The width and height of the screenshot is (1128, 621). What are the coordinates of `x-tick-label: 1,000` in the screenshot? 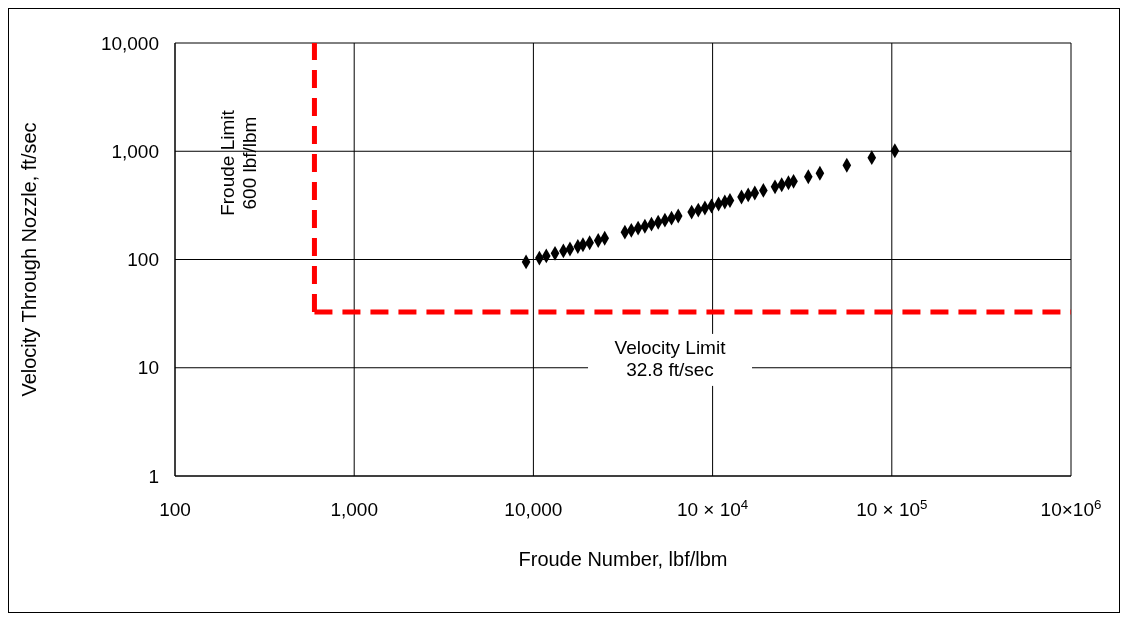 It's located at (354, 509).